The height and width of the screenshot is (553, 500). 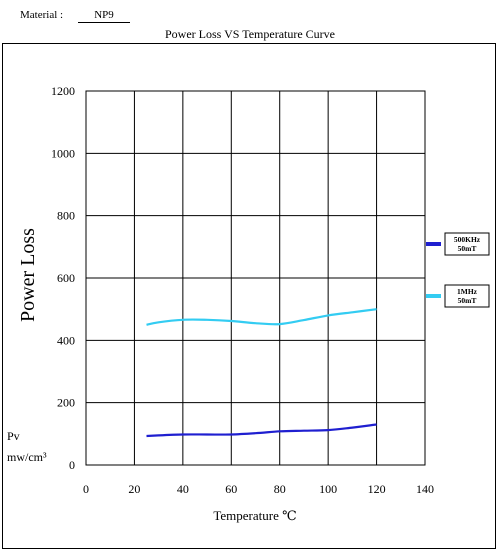 What do you see at coordinates (66, 403) in the screenshot?
I see `y-tick-label: 200` at bounding box center [66, 403].